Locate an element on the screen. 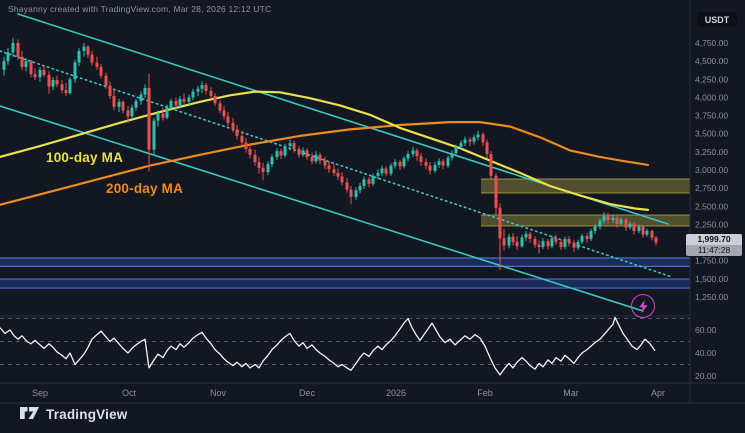 The height and width of the screenshot is (433, 745). svg-text: 40.00 is located at coordinates (706, 353).